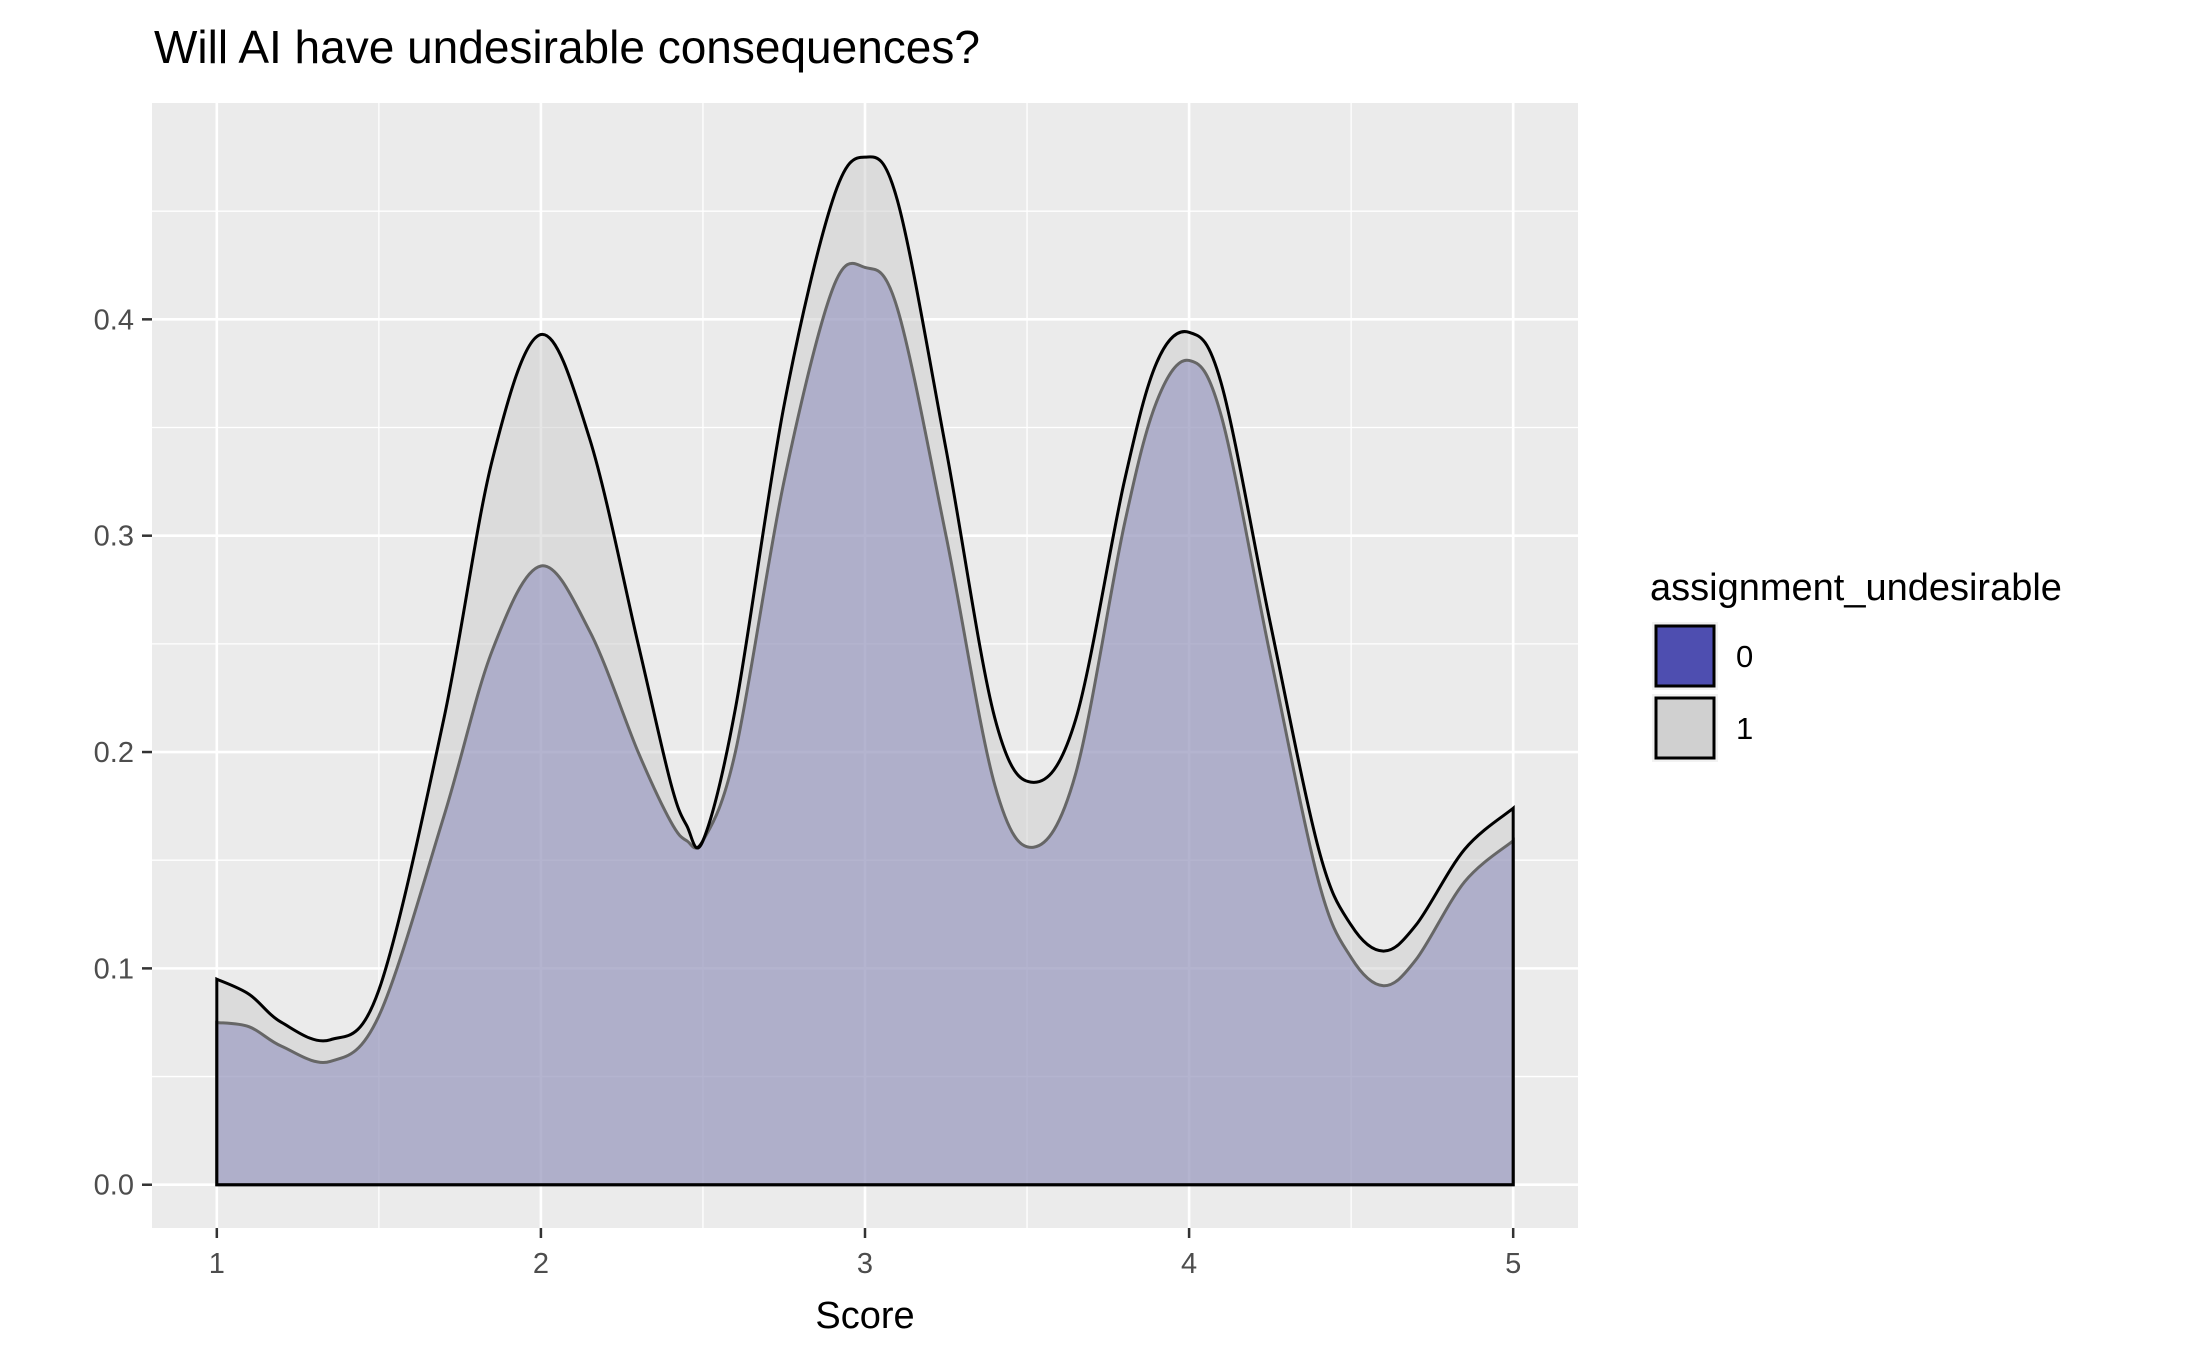  What do you see at coordinates (1744, 656) in the screenshot?
I see `legend-label-0: 0` at bounding box center [1744, 656].